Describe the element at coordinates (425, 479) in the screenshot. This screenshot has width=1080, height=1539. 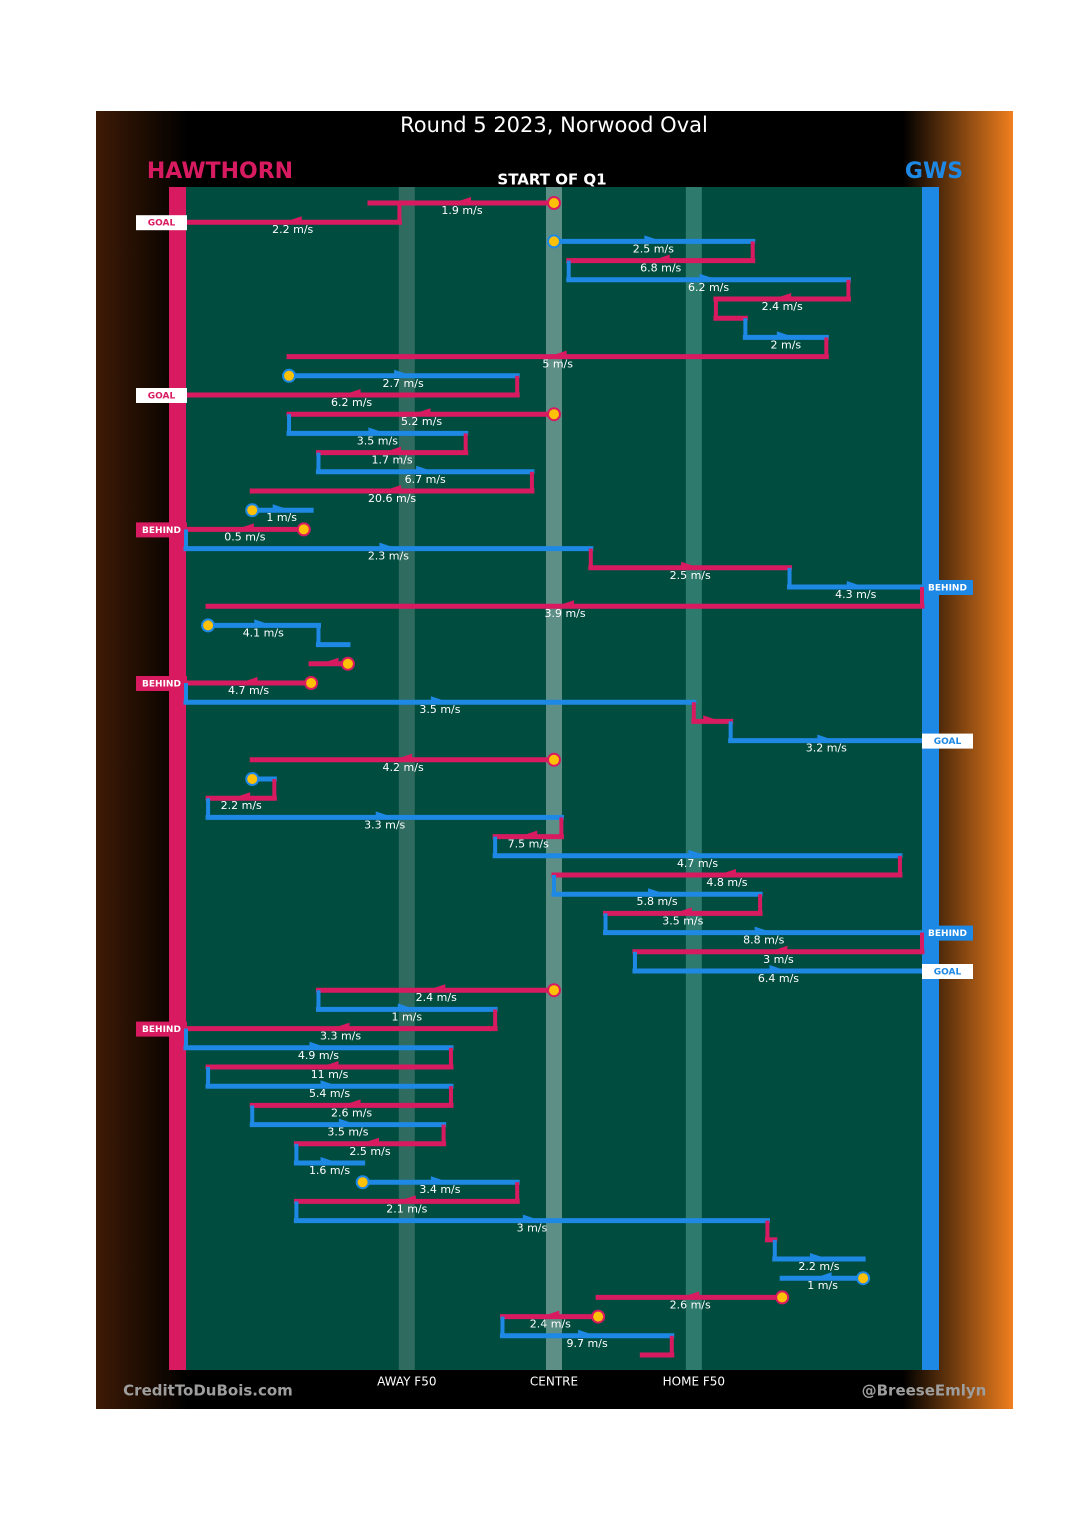
I see `speed-label: 6.7 m/s` at that location.